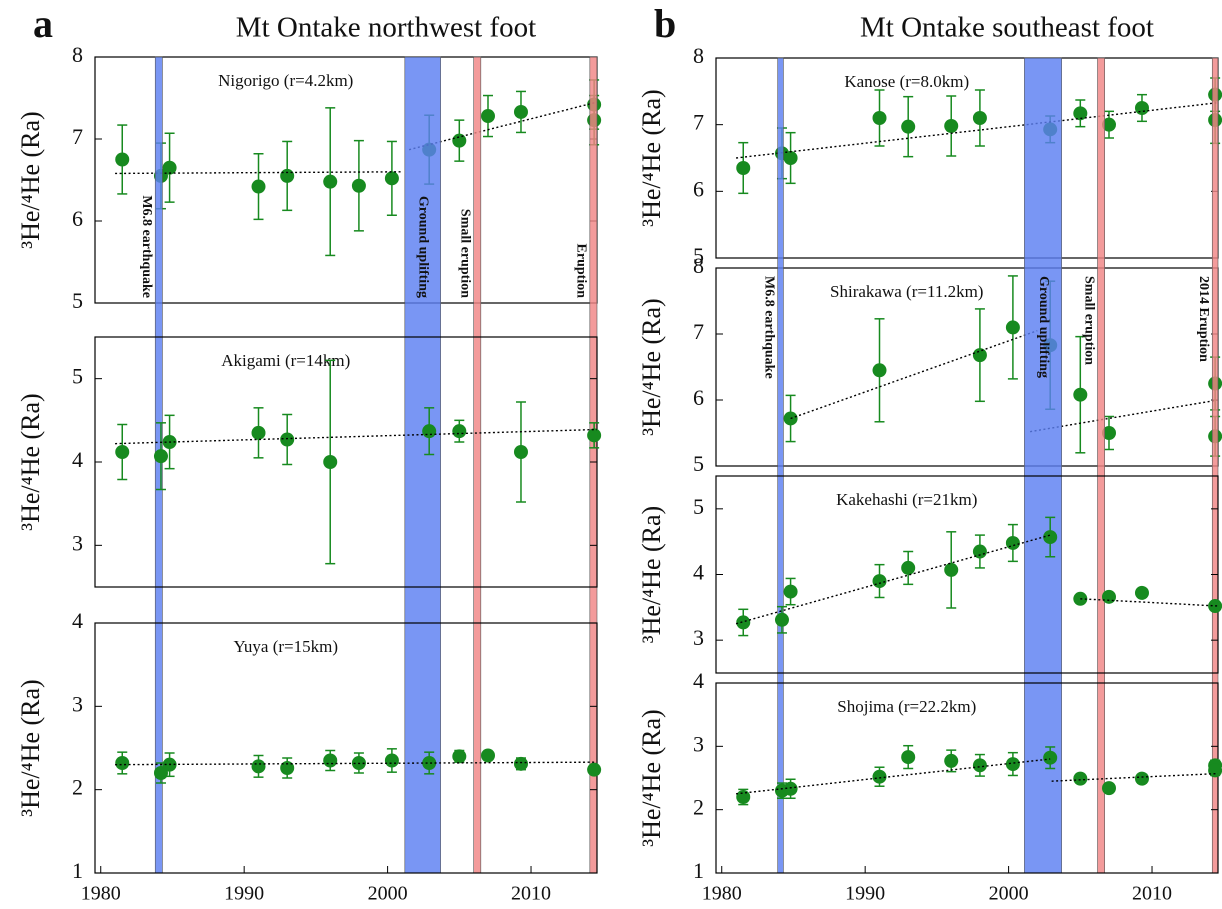 The width and height of the screenshot is (1222, 909). Describe the element at coordinates (865, 894) in the screenshot. I see `x-tick-label: 1990` at that location.